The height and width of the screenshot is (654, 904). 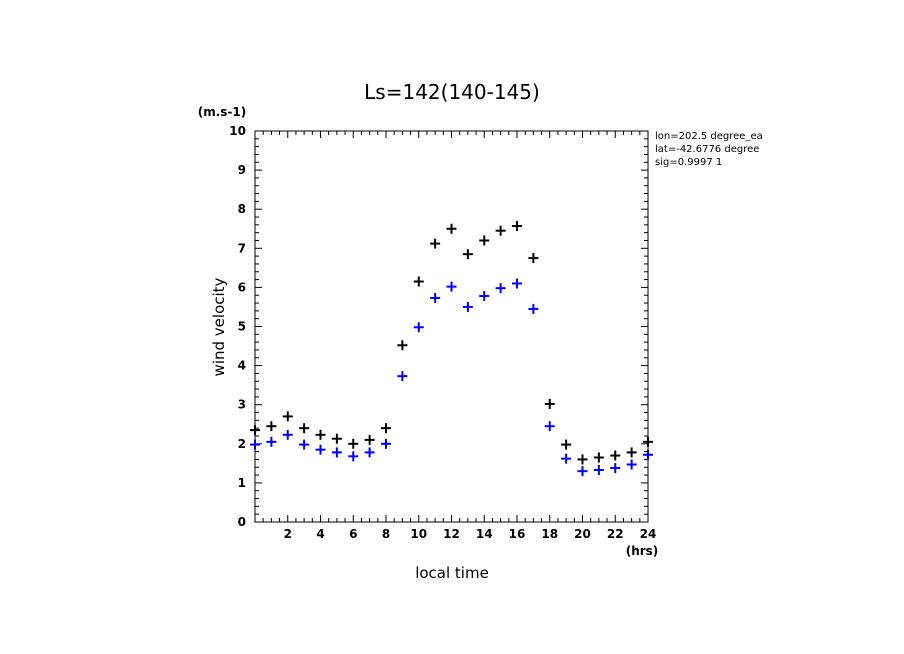 What do you see at coordinates (242, 209) in the screenshot?
I see `y-tick-label: 8` at bounding box center [242, 209].